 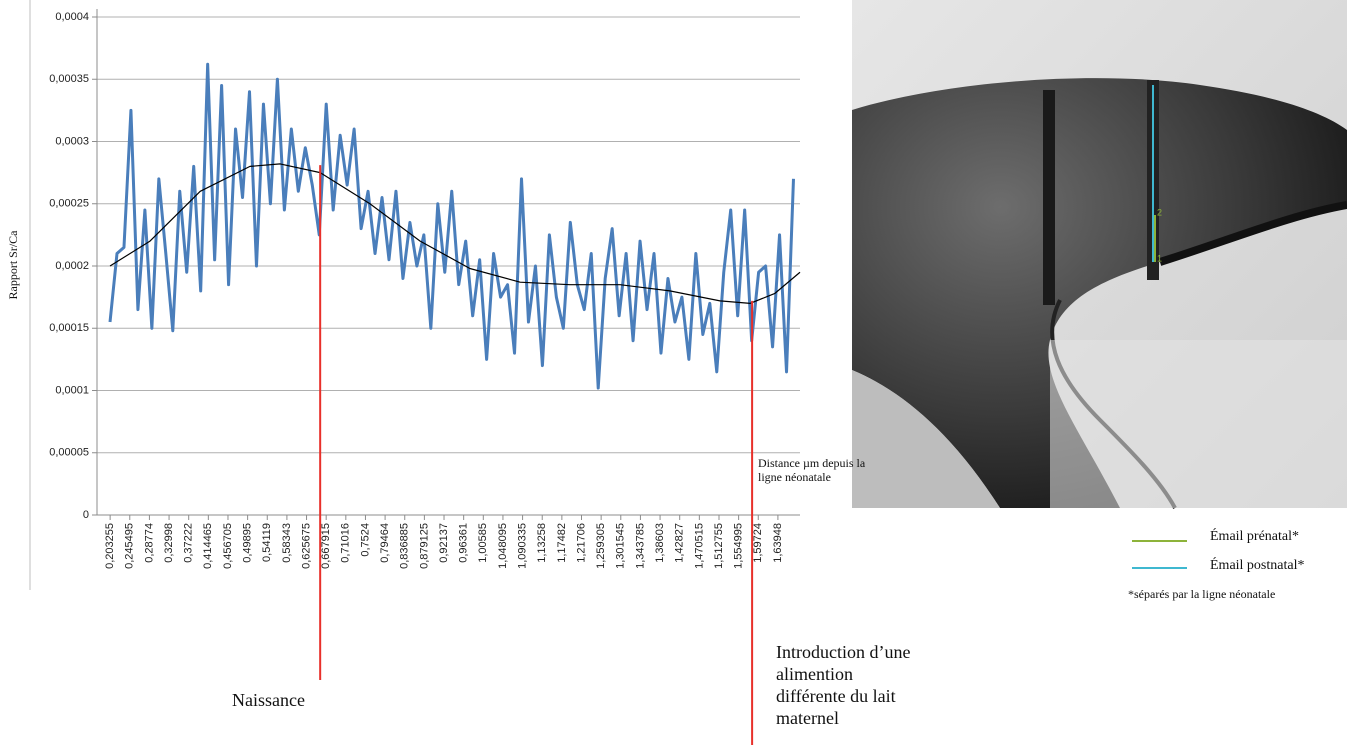 What do you see at coordinates (287, 543) in the screenshot?
I see `x-tick-label: 0,58343` at bounding box center [287, 543].